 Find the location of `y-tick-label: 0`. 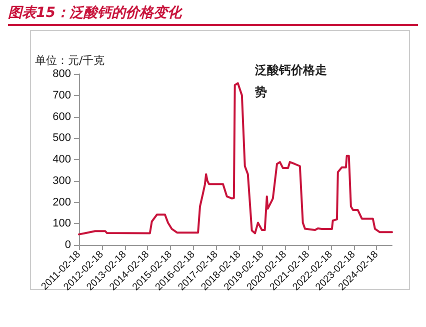

y-tick-label: 0 is located at coordinates (67, 245).